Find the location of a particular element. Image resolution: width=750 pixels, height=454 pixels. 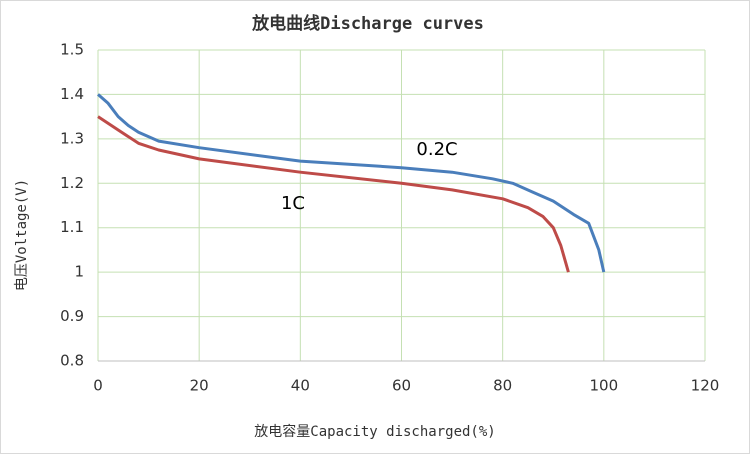

y-tick-label: 1 is located at coordinates (79, 272).